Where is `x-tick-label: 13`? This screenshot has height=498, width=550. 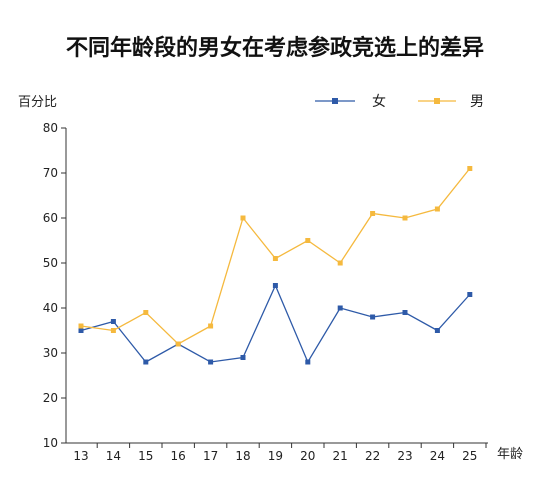 x-tick-label: 13 is located at coordinates (80, 456).